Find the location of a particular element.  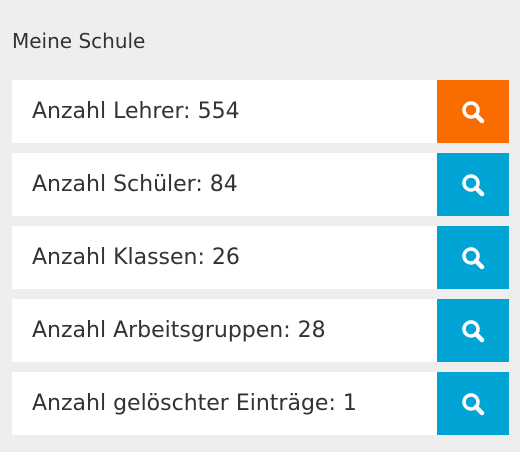

stat-text: Anzahl Lehrer: 554 is located at coordinates (136, 111).